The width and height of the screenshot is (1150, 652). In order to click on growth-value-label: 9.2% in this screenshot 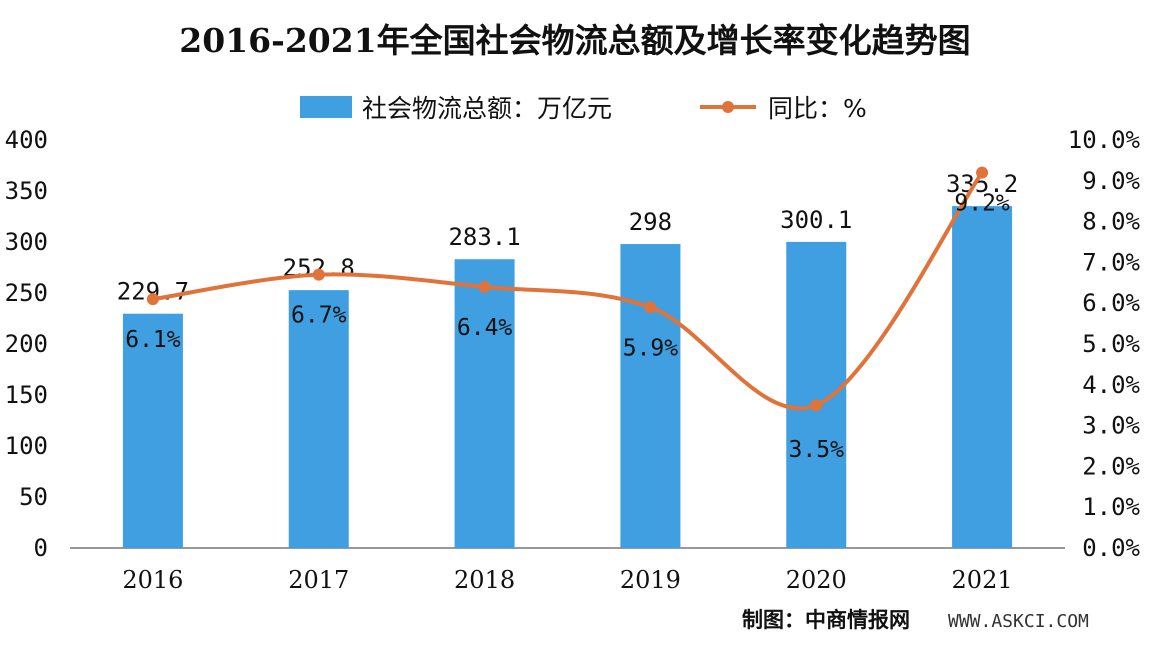, I will do `click(982, 204)`.